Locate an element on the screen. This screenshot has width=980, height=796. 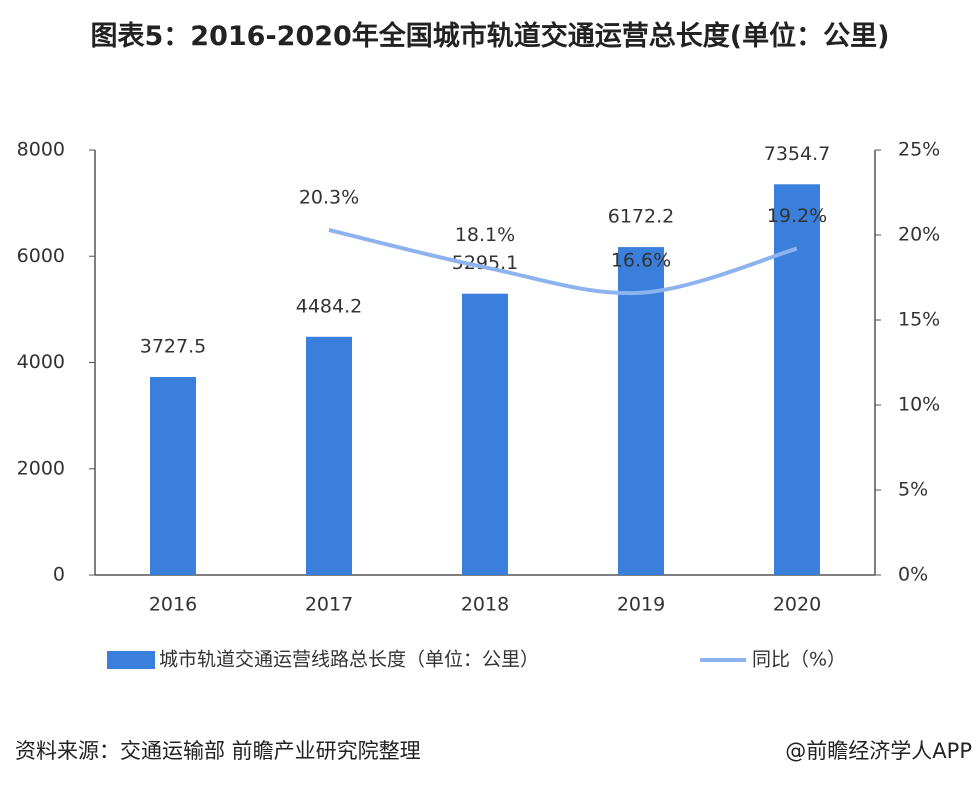
bar-value-label: 7354.7 is located at coordinates (797, 154).